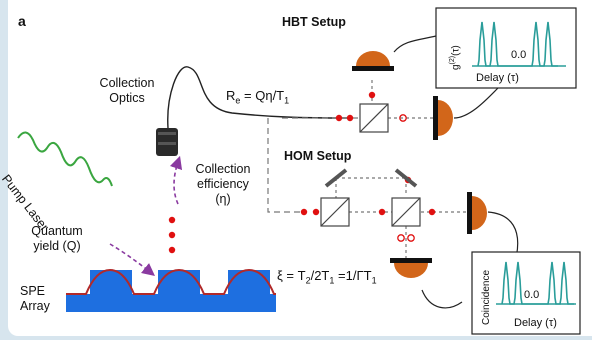  What do you see at coordinates (532, 295) in the screenshot?
I see `hom-center-value: 0.0` at bounding box center [532, 295].